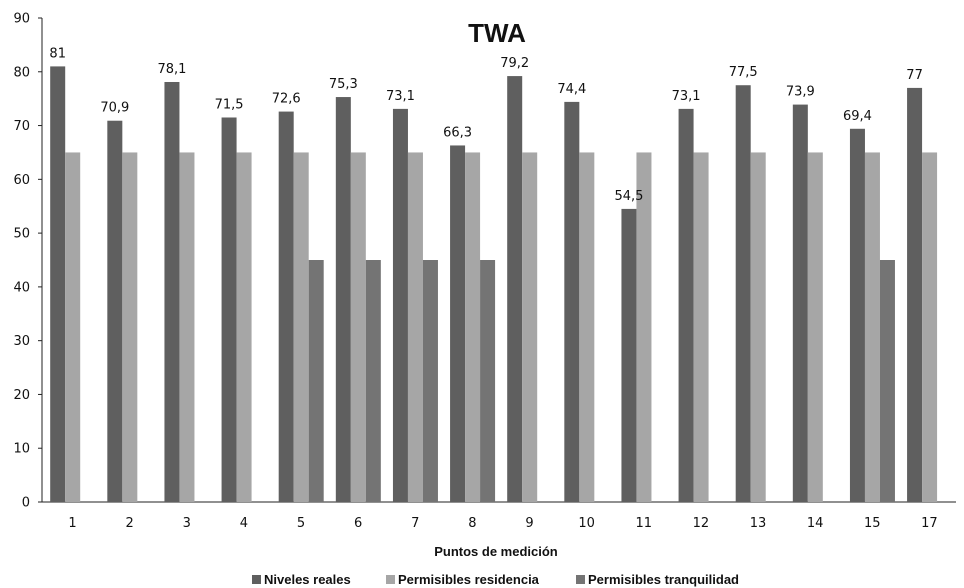  Describe the element at coordinates (21, 449) in the screenshot. I see `y-tick-label: 10` at that location.